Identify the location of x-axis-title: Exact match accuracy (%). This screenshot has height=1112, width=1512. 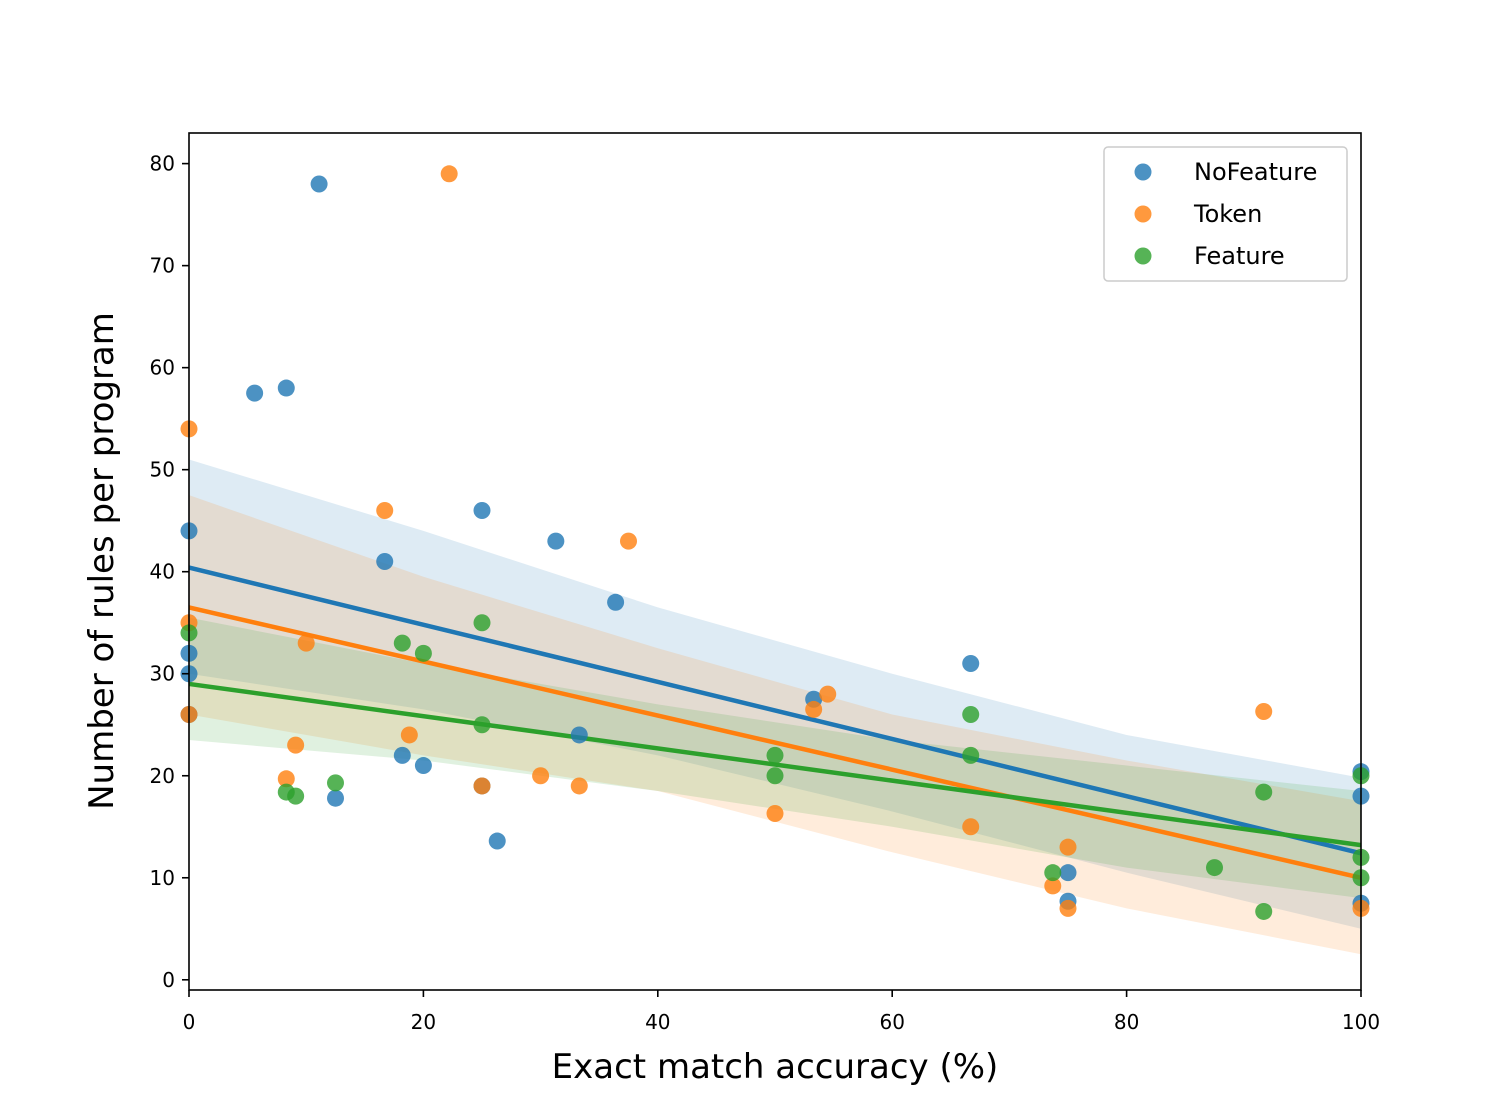
(775, 1067).